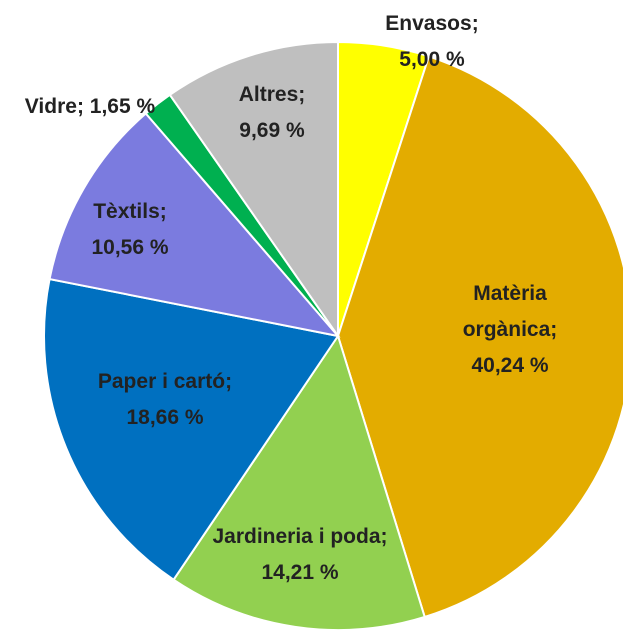  What do you see at coordinates (253, 190) in the screenshot?
I see `pie-slice` at bounding box center [253, 190].